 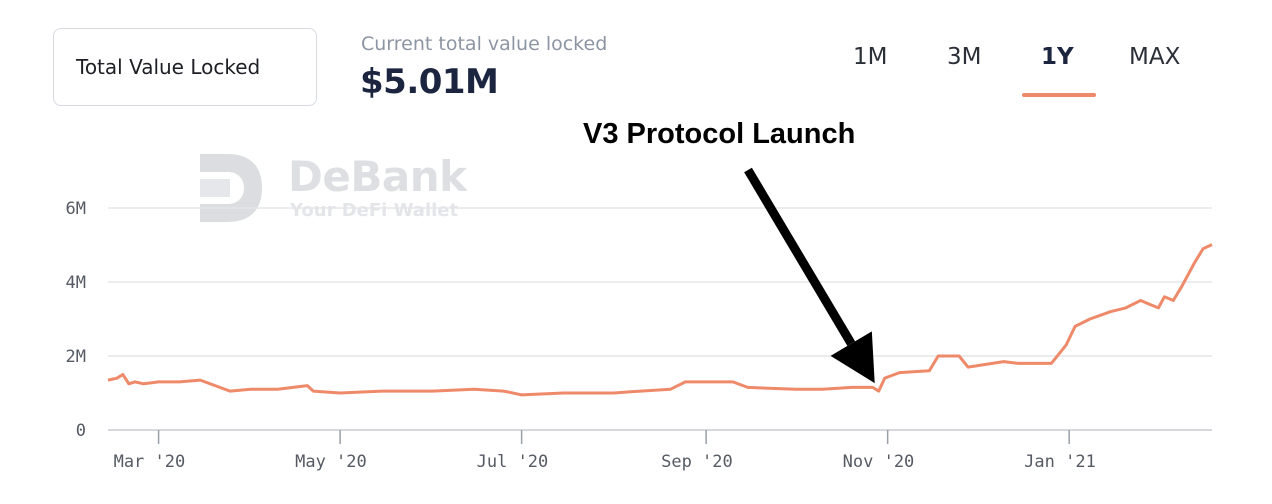 I want to click on annotation-label: V3 Protocol Launch, so click(x=719, y=134).